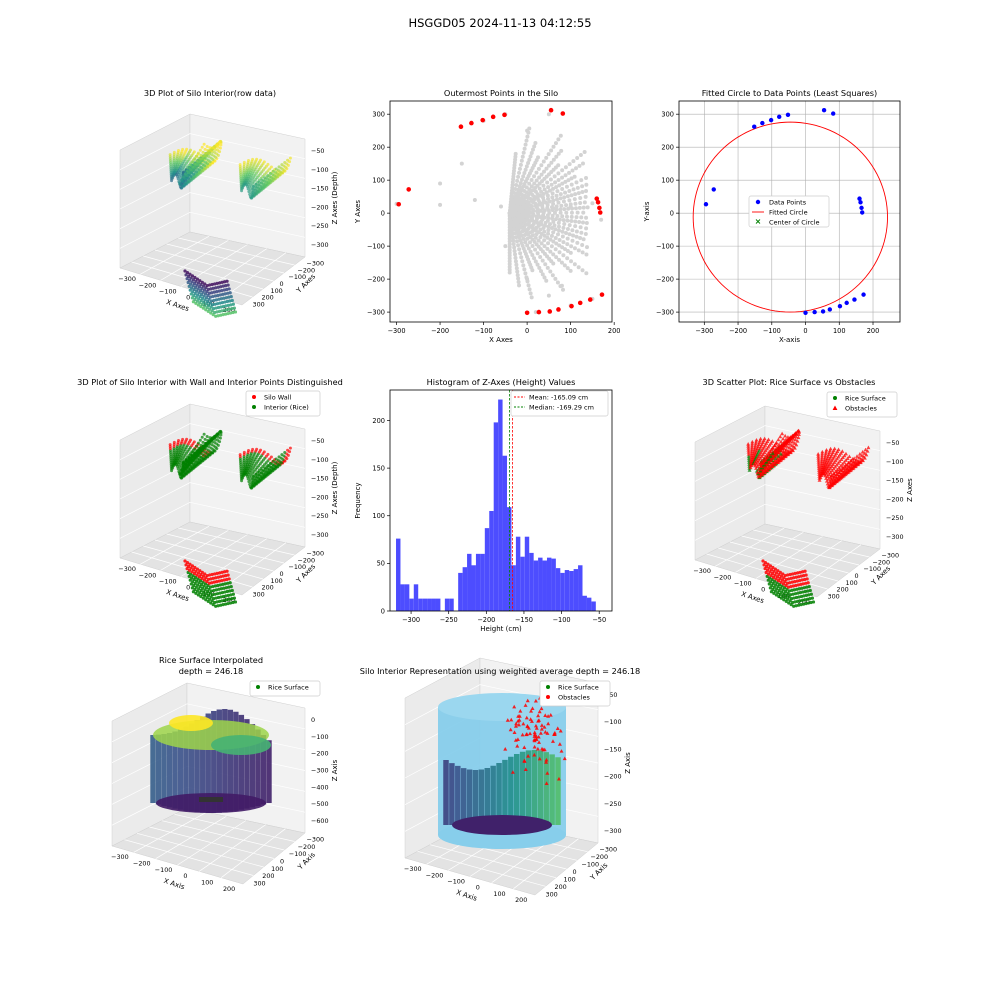 The height and width of the screenshot is (1000, 1000). Describe the element at coordinates (861, 409) in the screenshot. I see `legend-label: Obstacles` at that location.